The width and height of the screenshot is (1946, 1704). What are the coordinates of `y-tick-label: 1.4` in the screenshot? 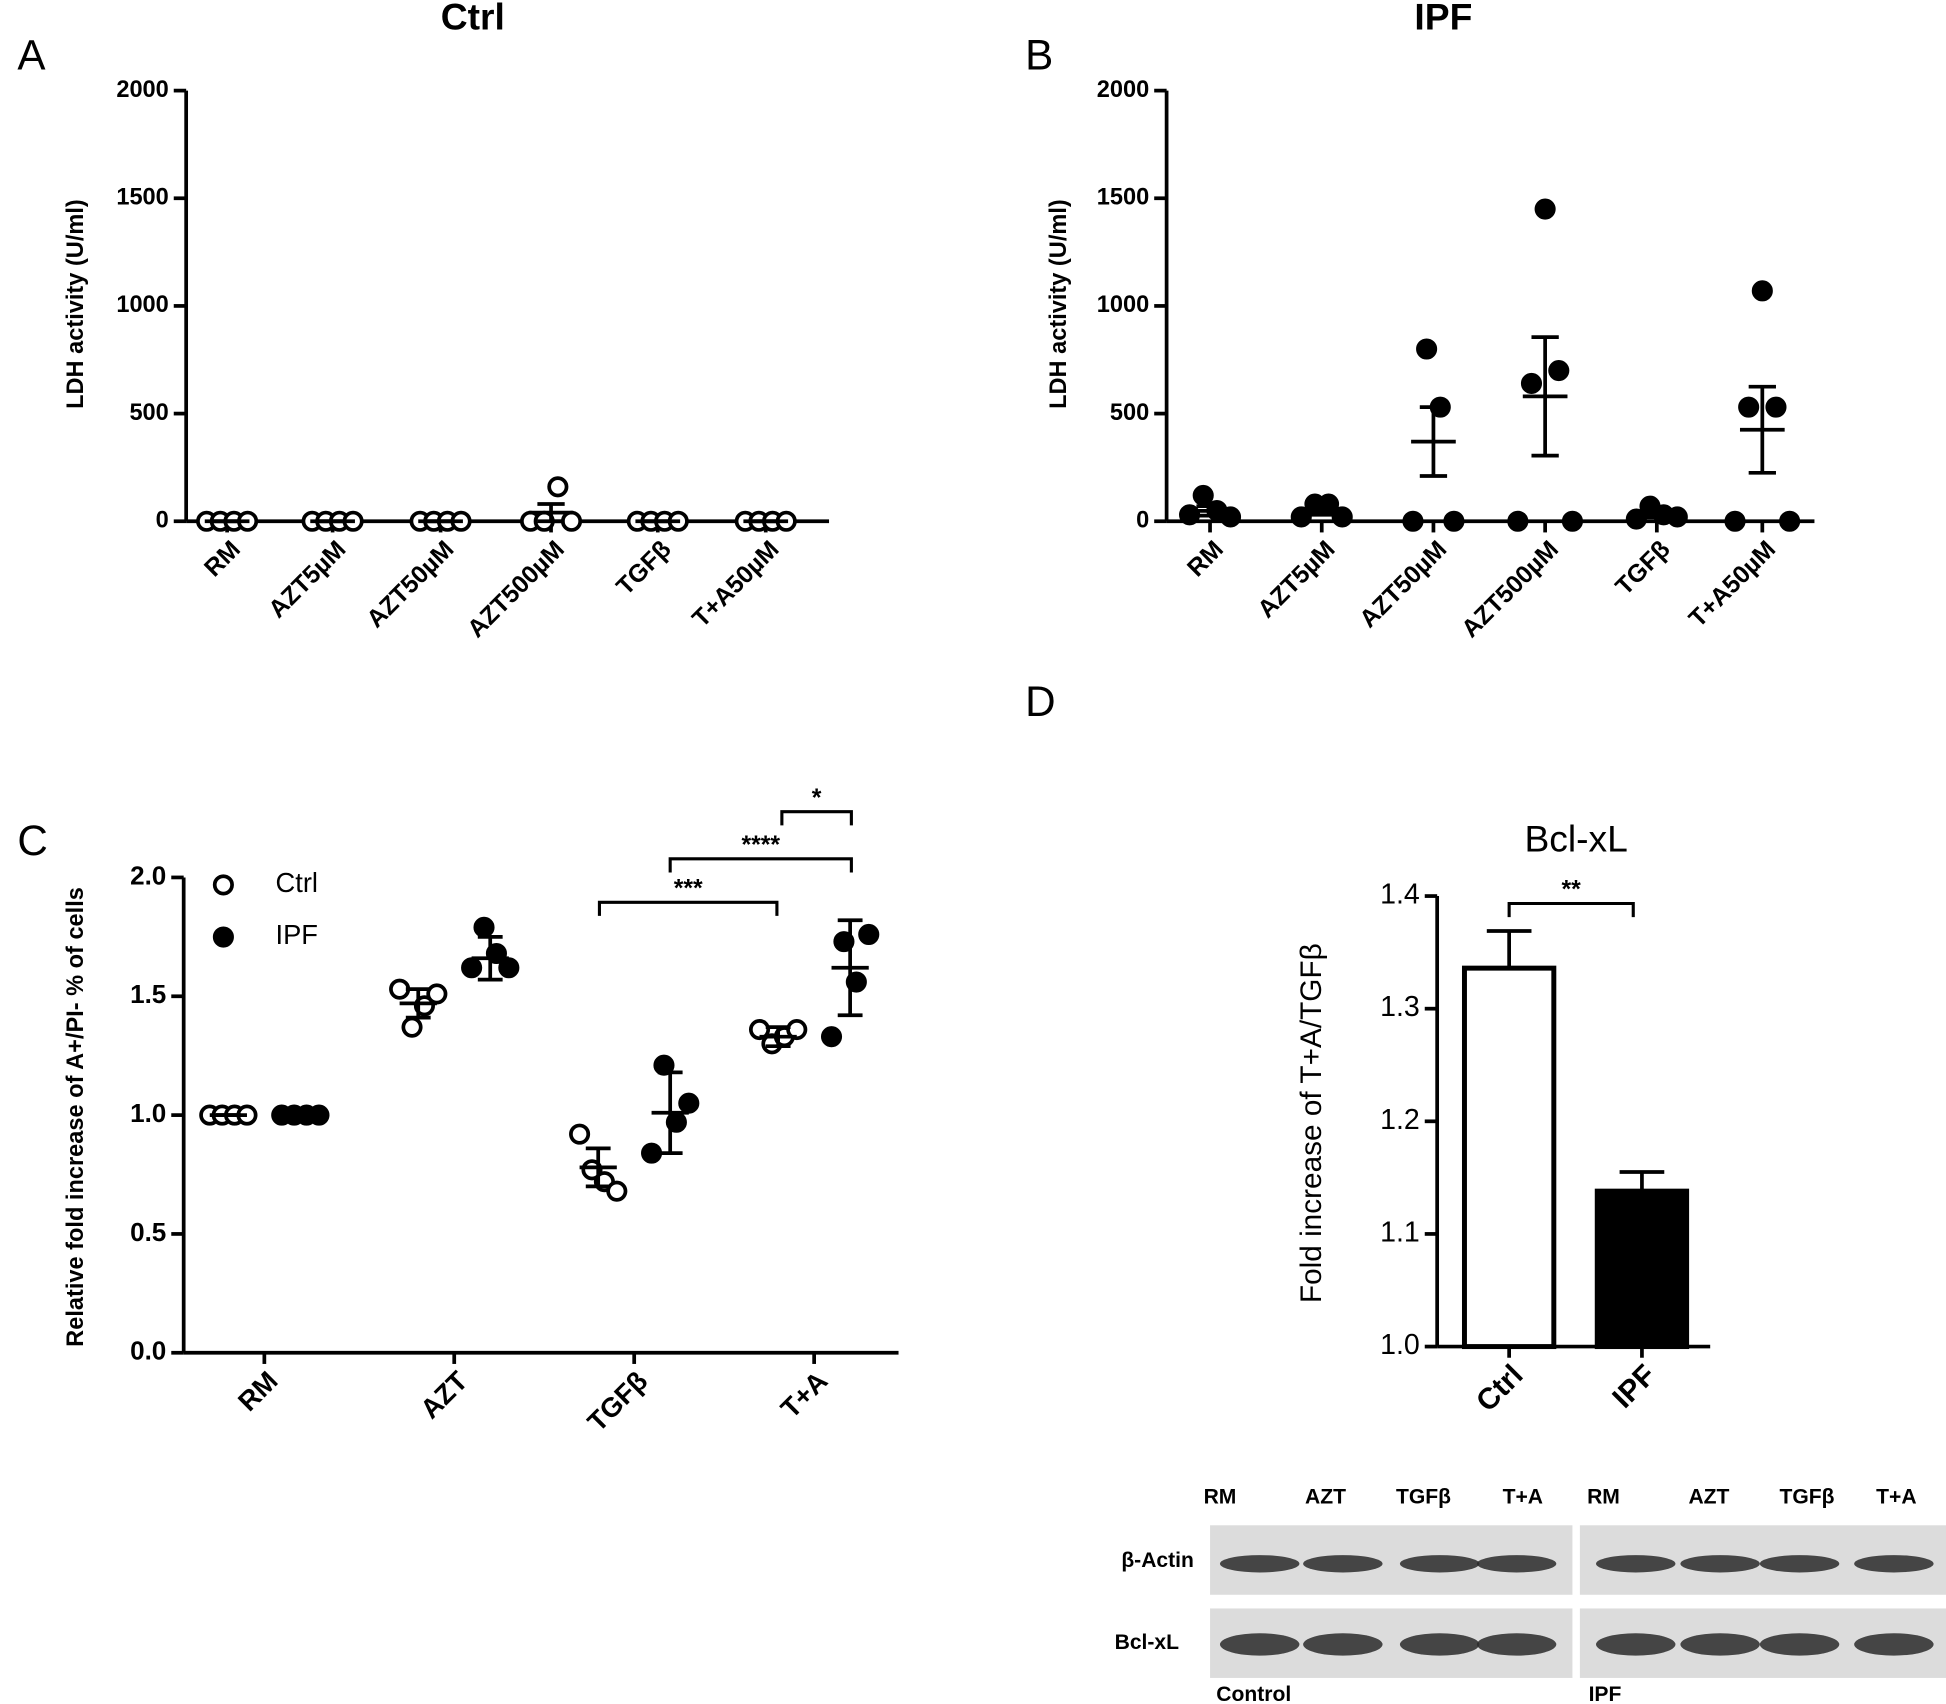 It's located at (1400, 895).